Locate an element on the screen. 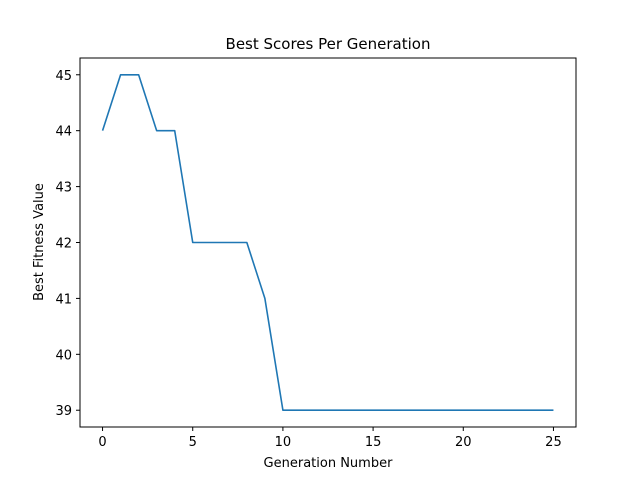 The image size is (640, 480). y-tick-label: 40 is located at coordinates (63, 355).